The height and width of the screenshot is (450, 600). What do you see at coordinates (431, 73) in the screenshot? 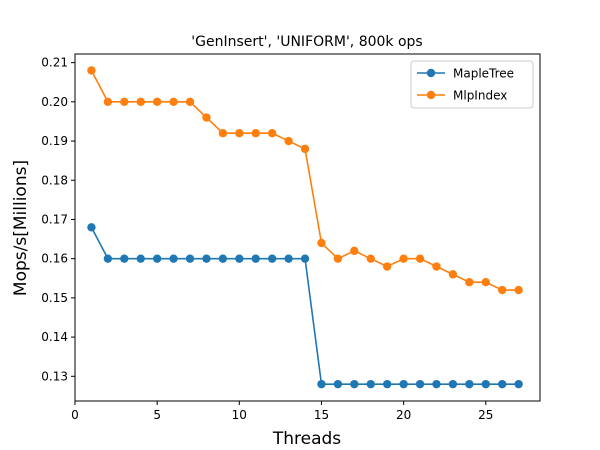
I see `legend-marker-mapletree` at bounding box center [431, 73].